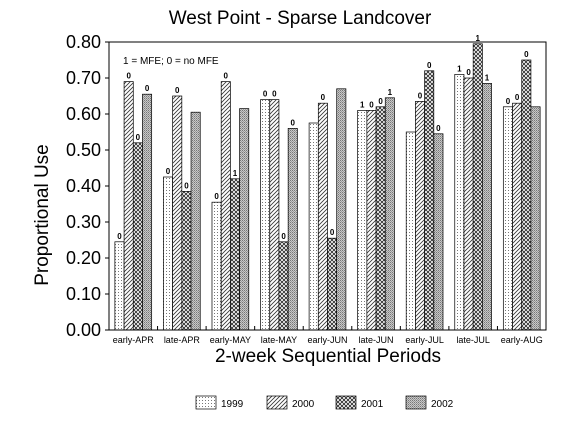 This screenshot has width=574, height=432. Describe the element at coordinates (83, 114) in the screenshot. I see `y-tick-label: 0.60` at that location.